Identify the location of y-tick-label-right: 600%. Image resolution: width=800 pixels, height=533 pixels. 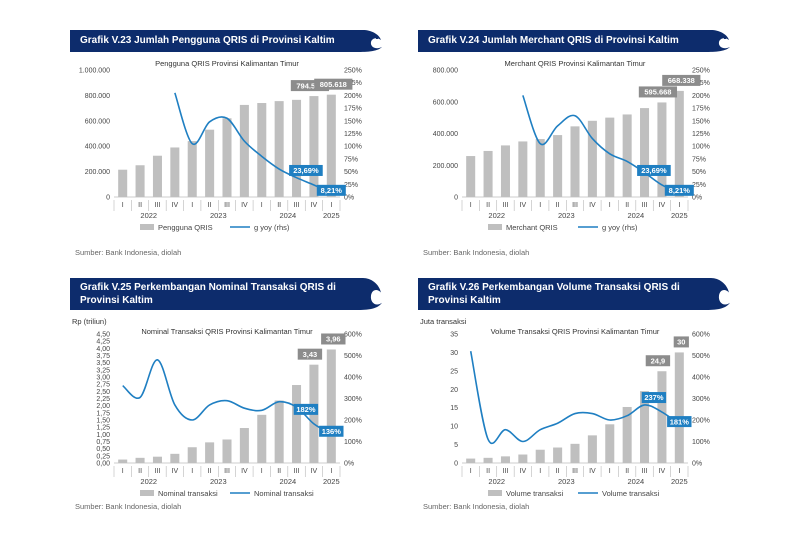
(701, 335).